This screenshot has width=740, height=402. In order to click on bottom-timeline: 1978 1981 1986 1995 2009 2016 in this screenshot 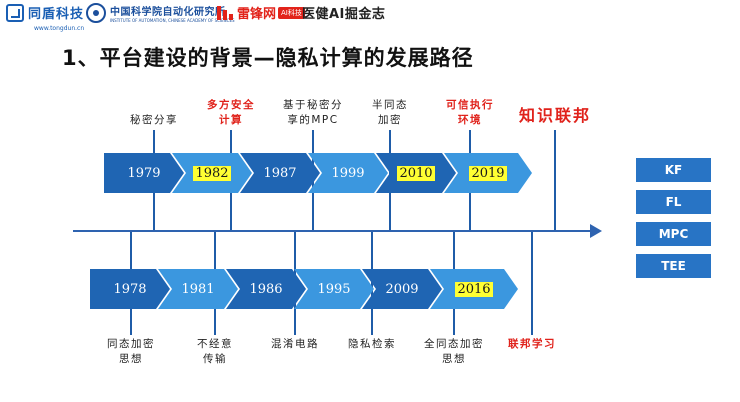, I will do `click(304, 289)`.